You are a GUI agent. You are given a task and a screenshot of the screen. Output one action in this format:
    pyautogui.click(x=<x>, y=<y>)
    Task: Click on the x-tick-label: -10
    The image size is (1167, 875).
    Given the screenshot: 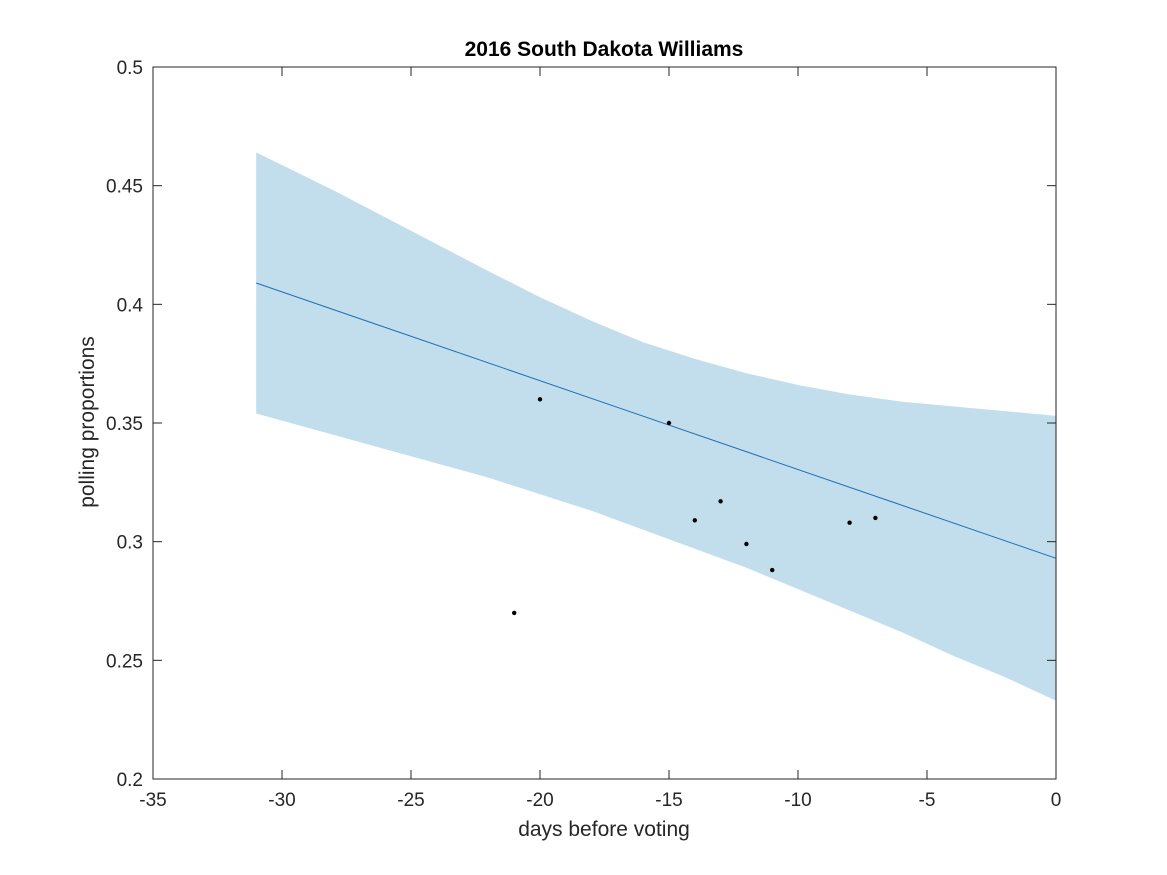 What is the action you would take?
    pyautogui.click(x=797, y=800)
    